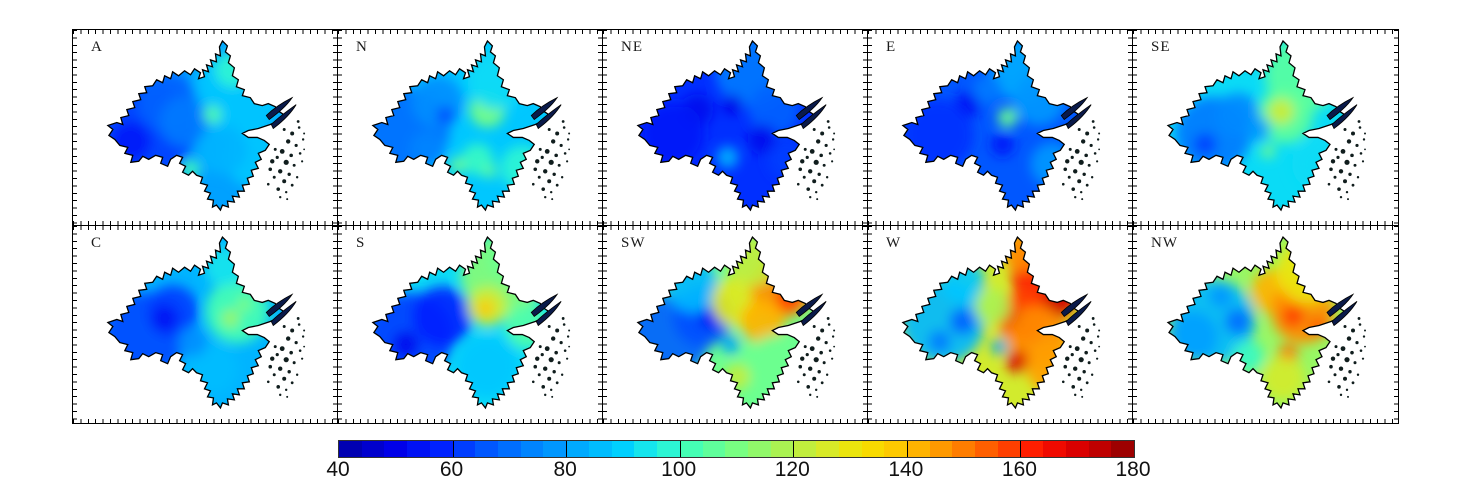 The image size is (1472, 491). I want to click on map-panel-ne: NE, so click(735, 128).